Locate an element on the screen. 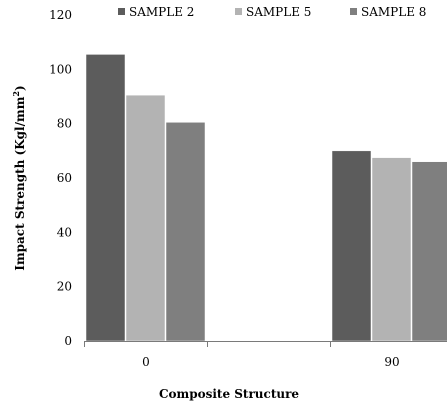 This screenshot has width=447, height=409. y-tick-label-100: 100 is located at coordinates (60, 69).